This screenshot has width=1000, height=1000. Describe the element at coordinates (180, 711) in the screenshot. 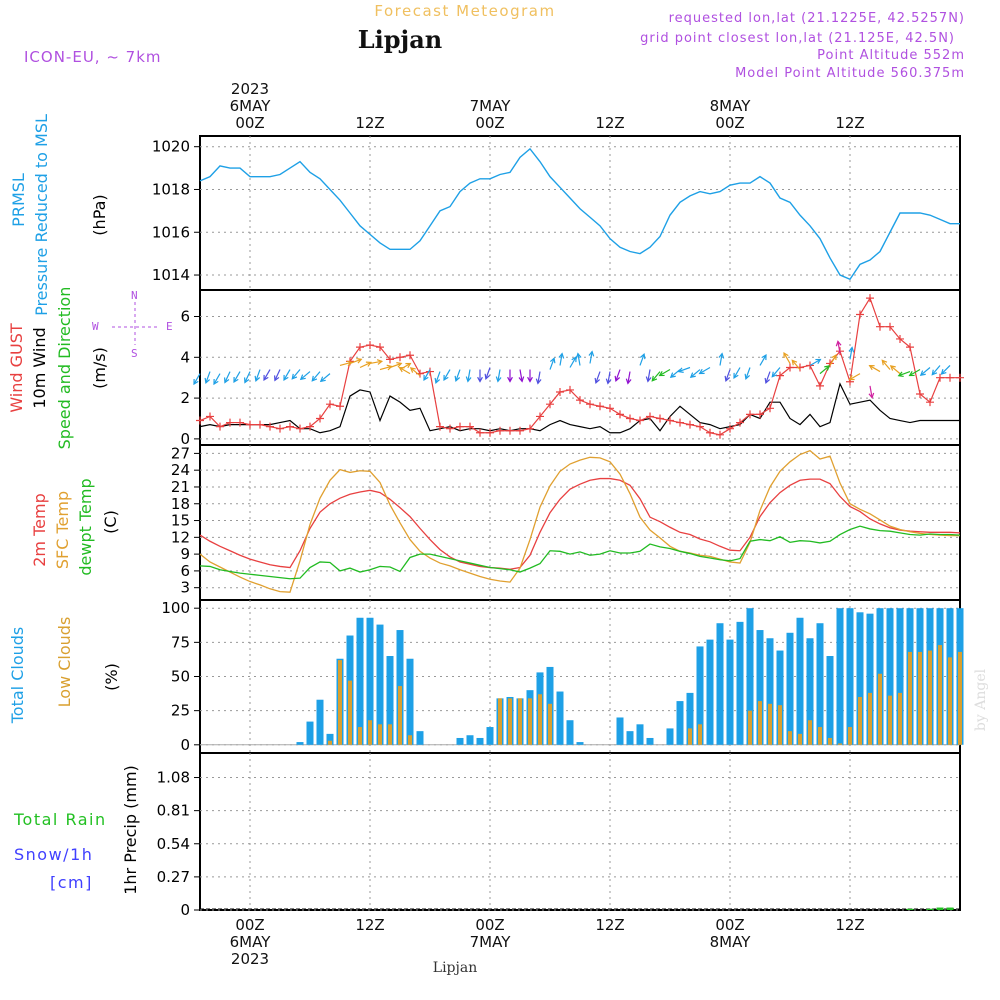

I see `ytick-label: 25` at that location.